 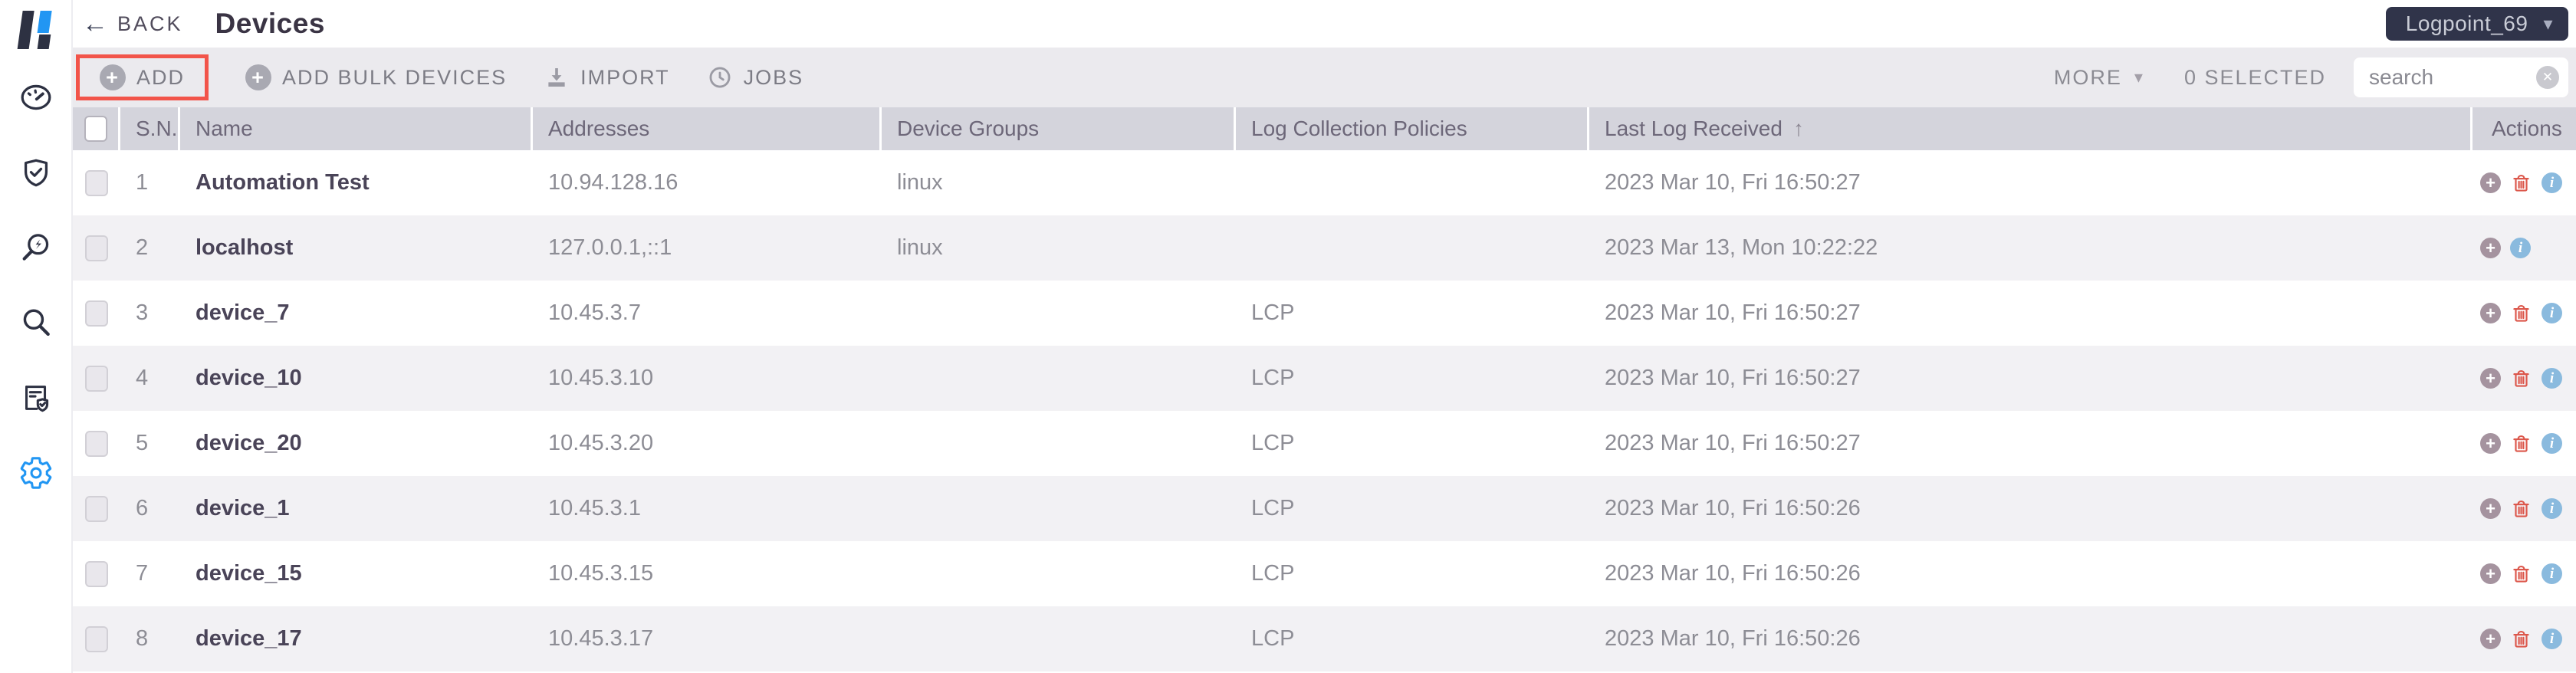 I want to click on chevron-down-icon: ▾, so click(x=2548, y=23).